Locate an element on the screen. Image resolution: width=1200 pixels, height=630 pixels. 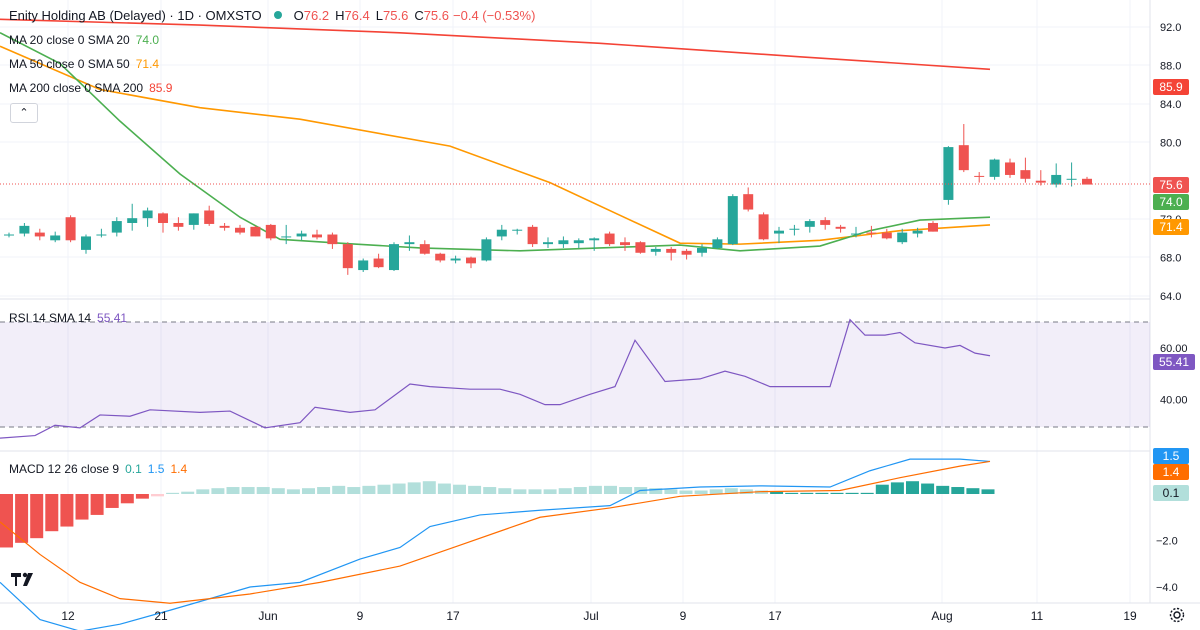
collapse-legend-button: ⌃ is located at coordinates (24, 113).